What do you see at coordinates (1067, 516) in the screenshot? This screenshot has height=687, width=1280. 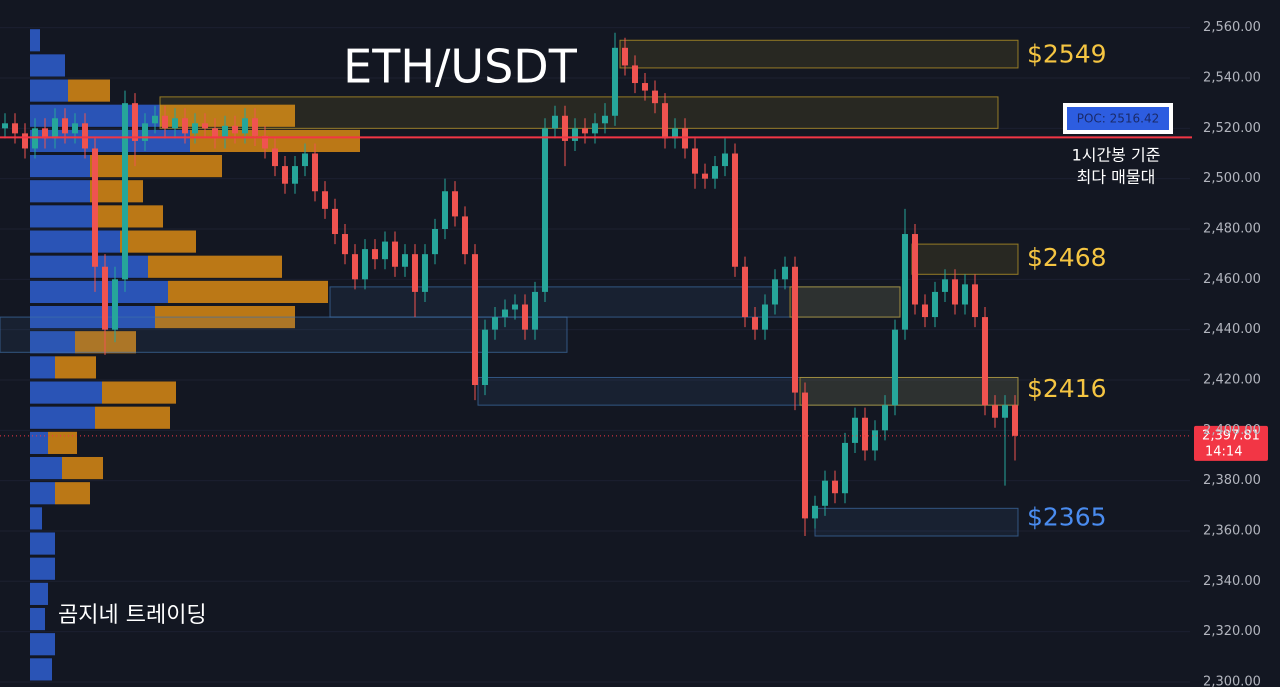 I see `price-label: $2365` at bounding box center [1067, 516].